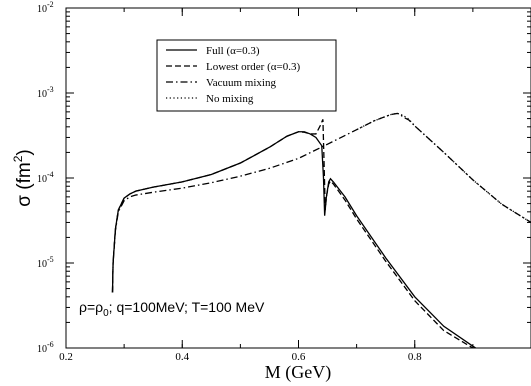  What do you see at coordinates (298, 372) in the screenshot?
I see `x-axis-label: M (GeV)` at bounding box center [298, 372].